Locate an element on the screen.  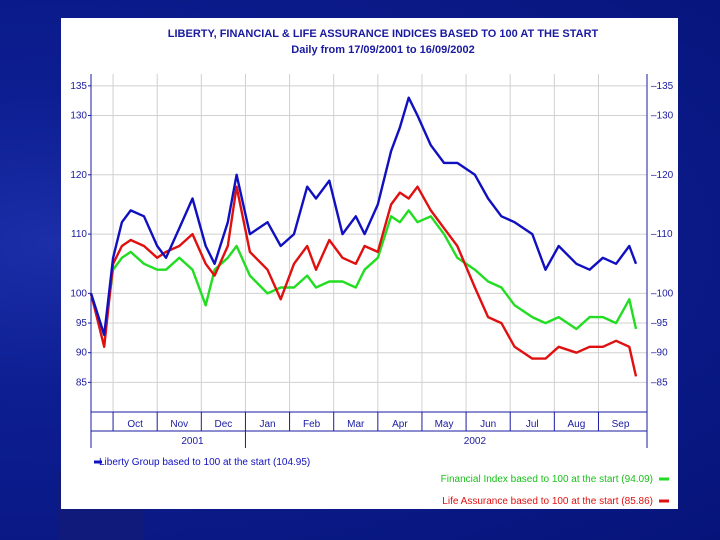
y-tick-label-right: –100 is located at coordinates (662, 293).